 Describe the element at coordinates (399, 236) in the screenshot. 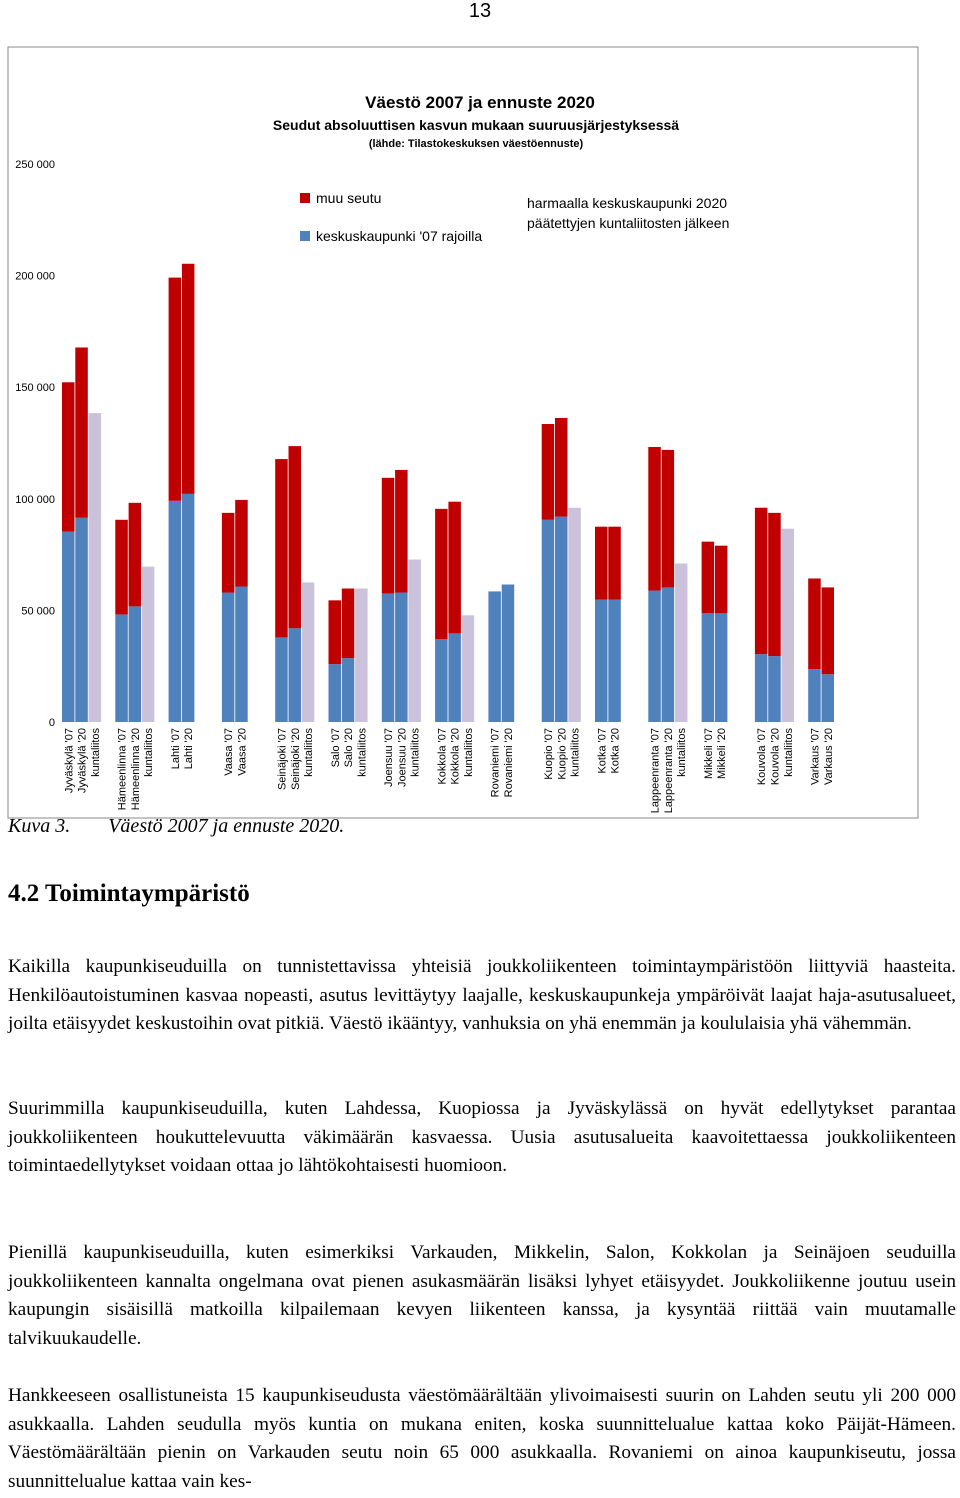

I see `legend-label: keskuskaupunki '07 rajoilla` at that location.